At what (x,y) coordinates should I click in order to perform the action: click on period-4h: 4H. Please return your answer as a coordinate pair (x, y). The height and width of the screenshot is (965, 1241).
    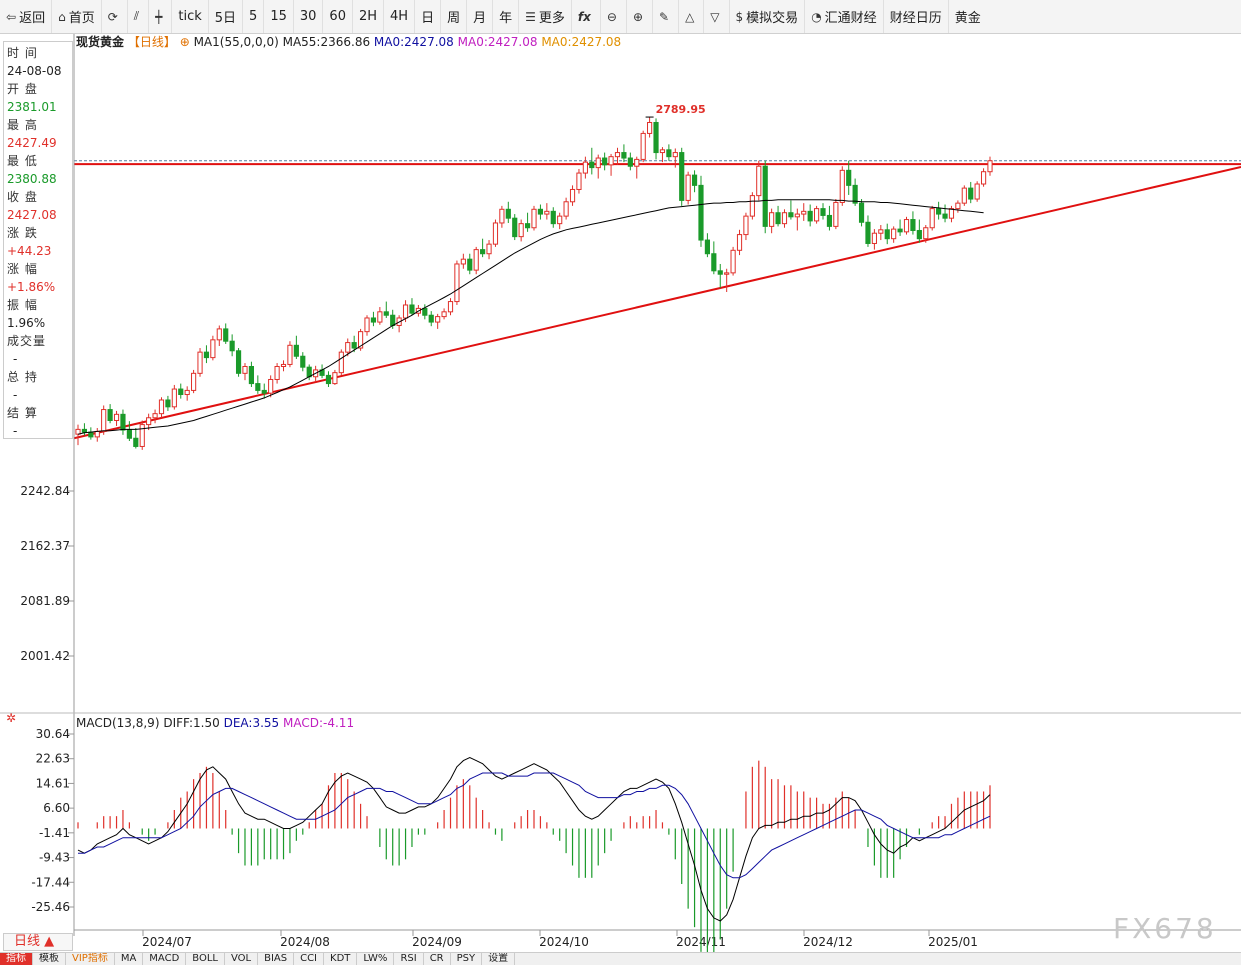
    Looking at the image, I should click on (400, 16).